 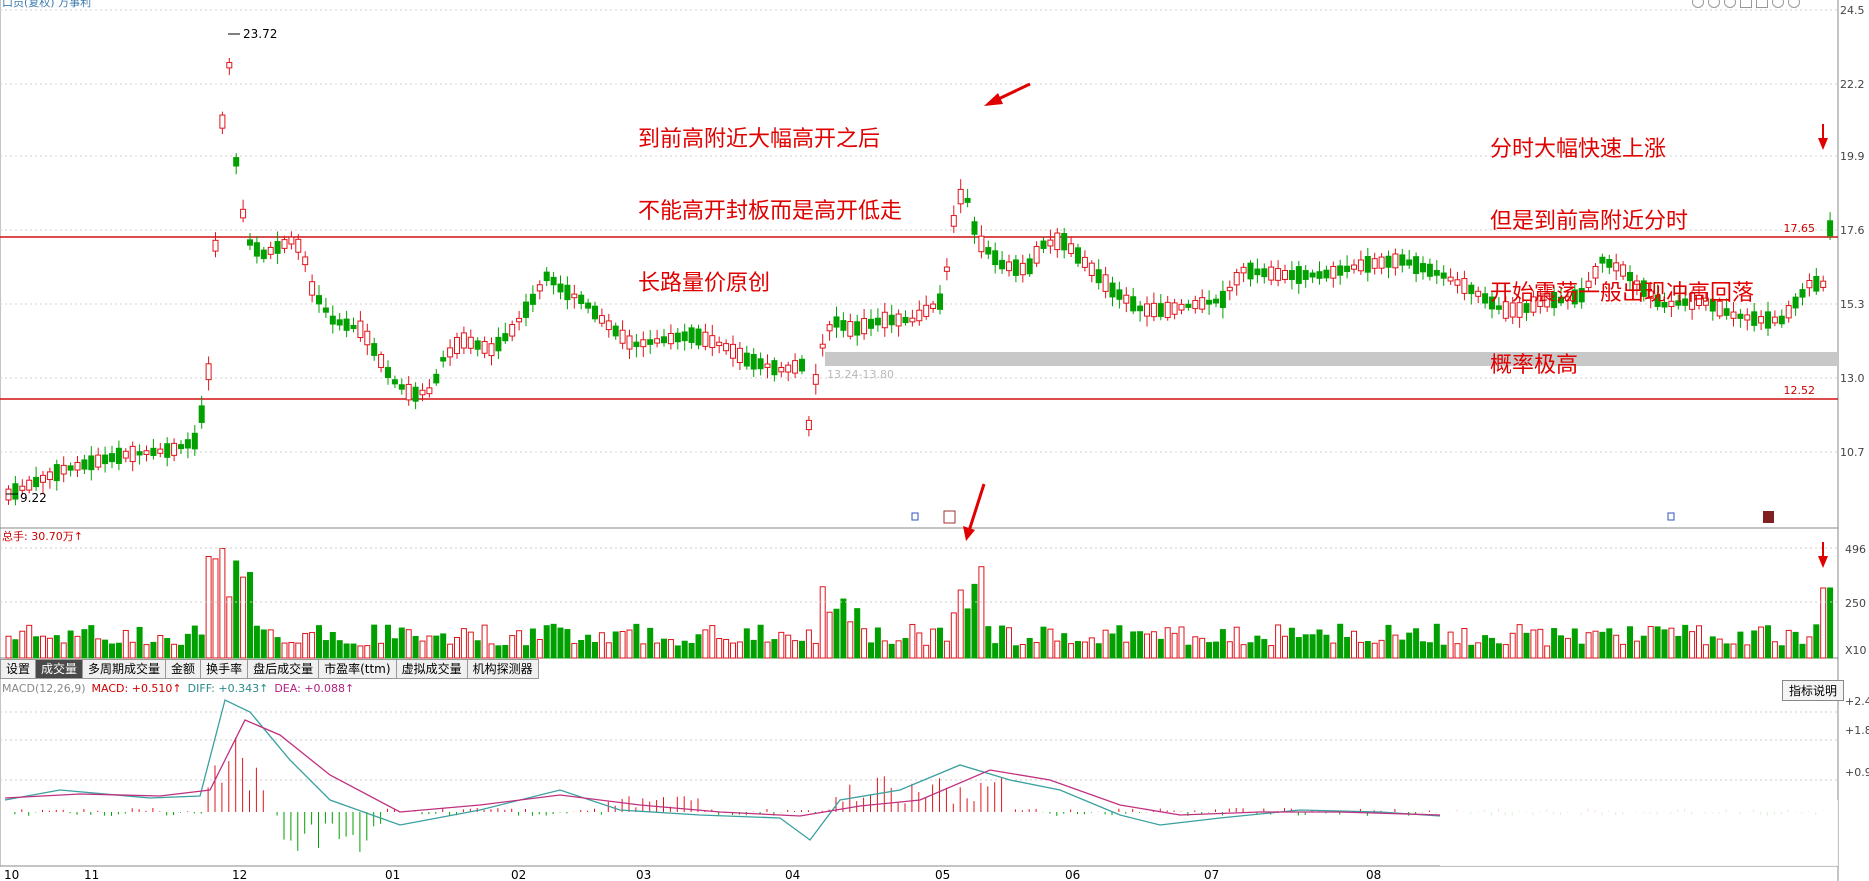 What do you see at coordinates (1622, 246) in the screenshot?
I see `annotation-right: 分时大幅快速上涨 但是到前高附近分时 开始震荡一般出现冲高回落 概率极高` at bounding box center [1622, 246].